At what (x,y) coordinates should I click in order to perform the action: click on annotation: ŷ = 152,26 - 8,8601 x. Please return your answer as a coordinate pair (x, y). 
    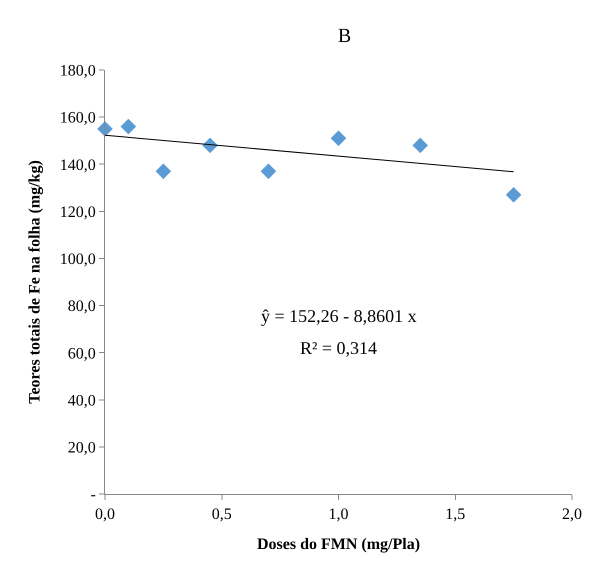
    Looking at the image, I should click on (339, 316).